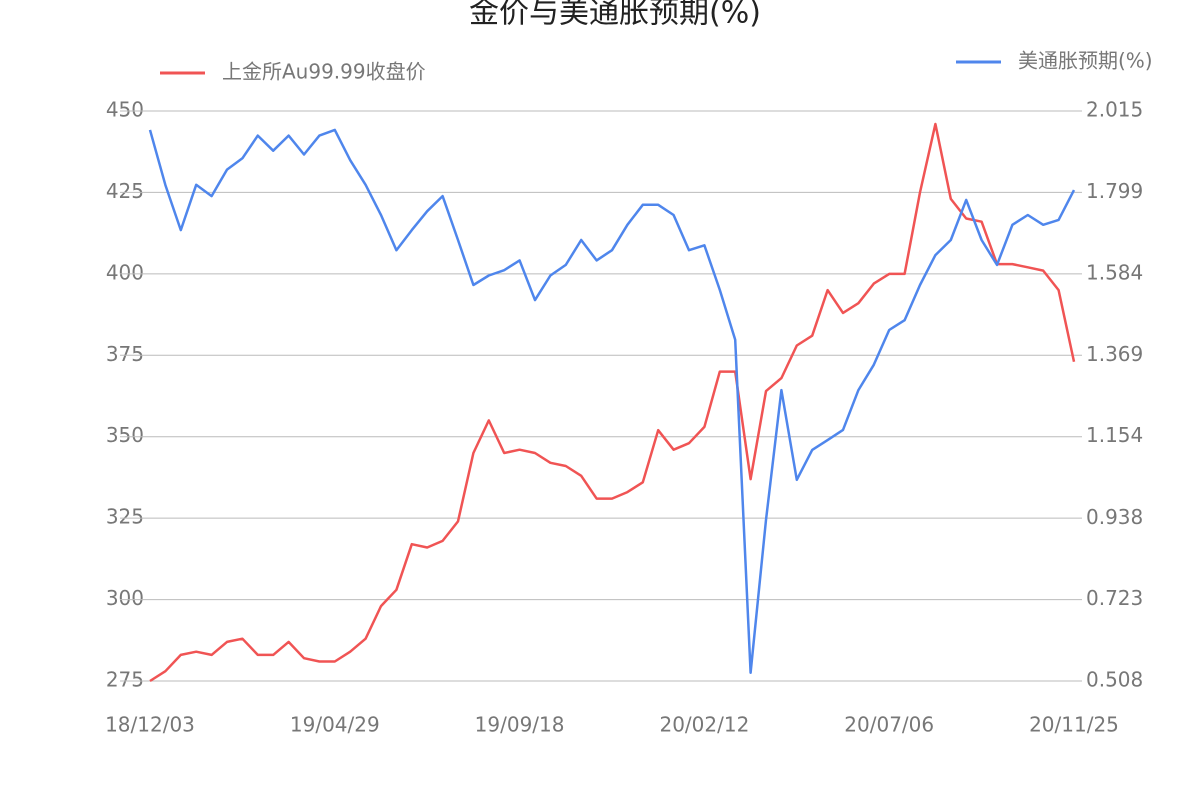  What do you see at coordinates (520, 725) in the screenshot?
I see `x-tick-label: 19/09/18` at bounding box center [520, 725].